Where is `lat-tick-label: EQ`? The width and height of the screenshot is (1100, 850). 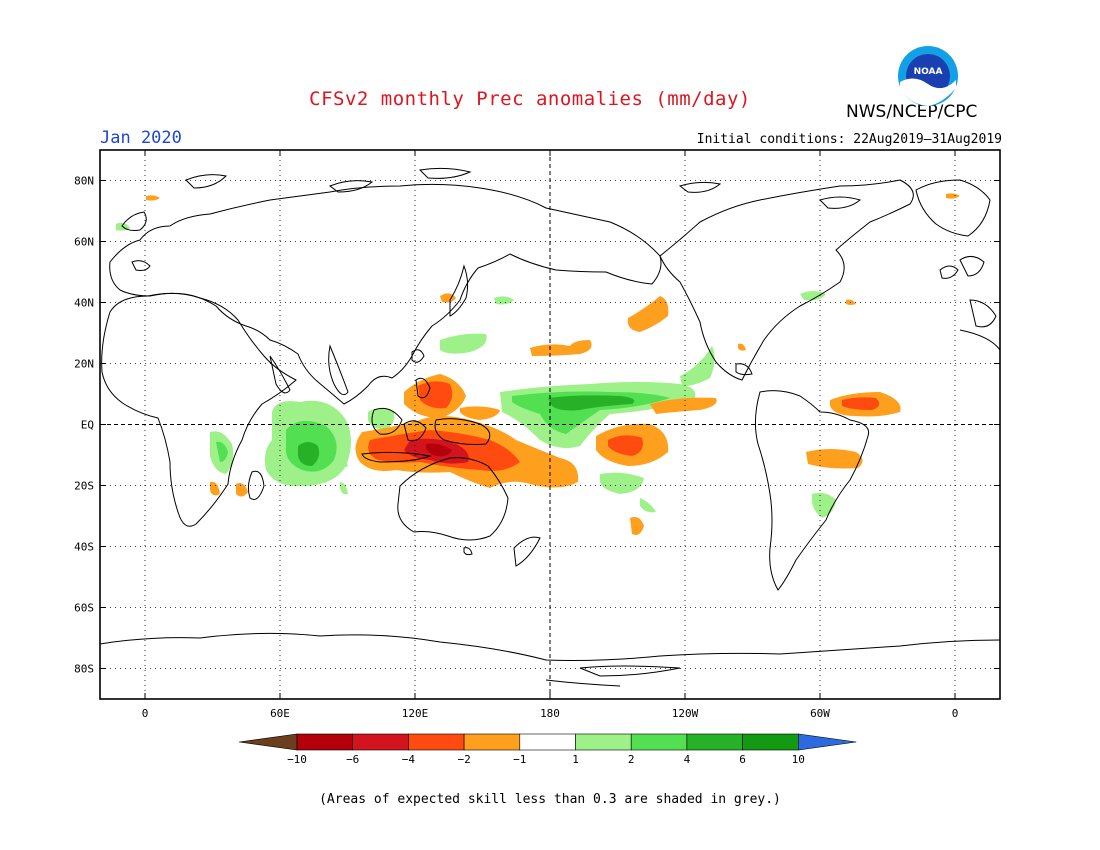 lat-tick-label: EQ is located at coordinates (87, 425).